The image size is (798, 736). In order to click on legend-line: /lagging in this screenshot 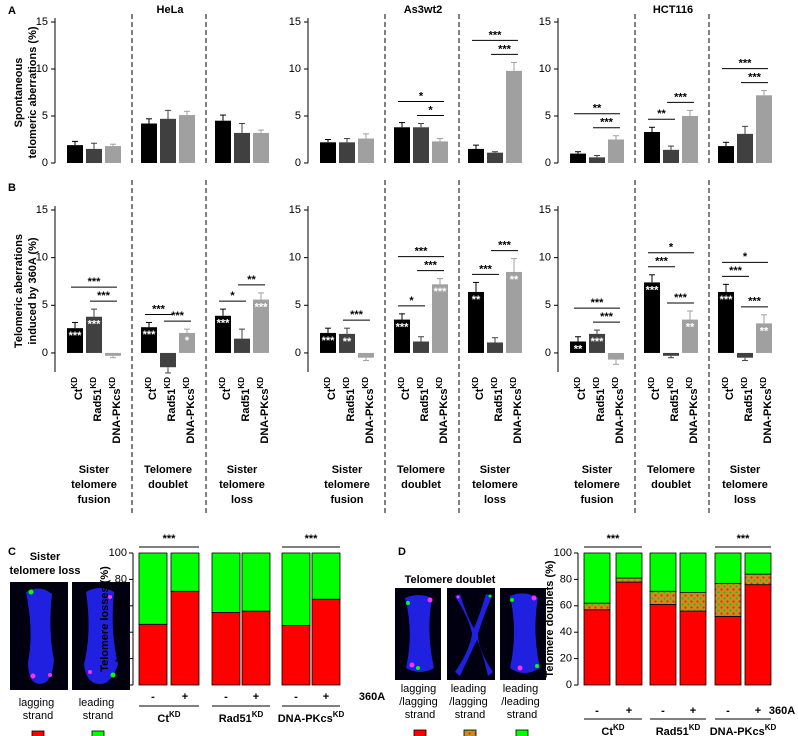, I will do `click(420, 702)`.